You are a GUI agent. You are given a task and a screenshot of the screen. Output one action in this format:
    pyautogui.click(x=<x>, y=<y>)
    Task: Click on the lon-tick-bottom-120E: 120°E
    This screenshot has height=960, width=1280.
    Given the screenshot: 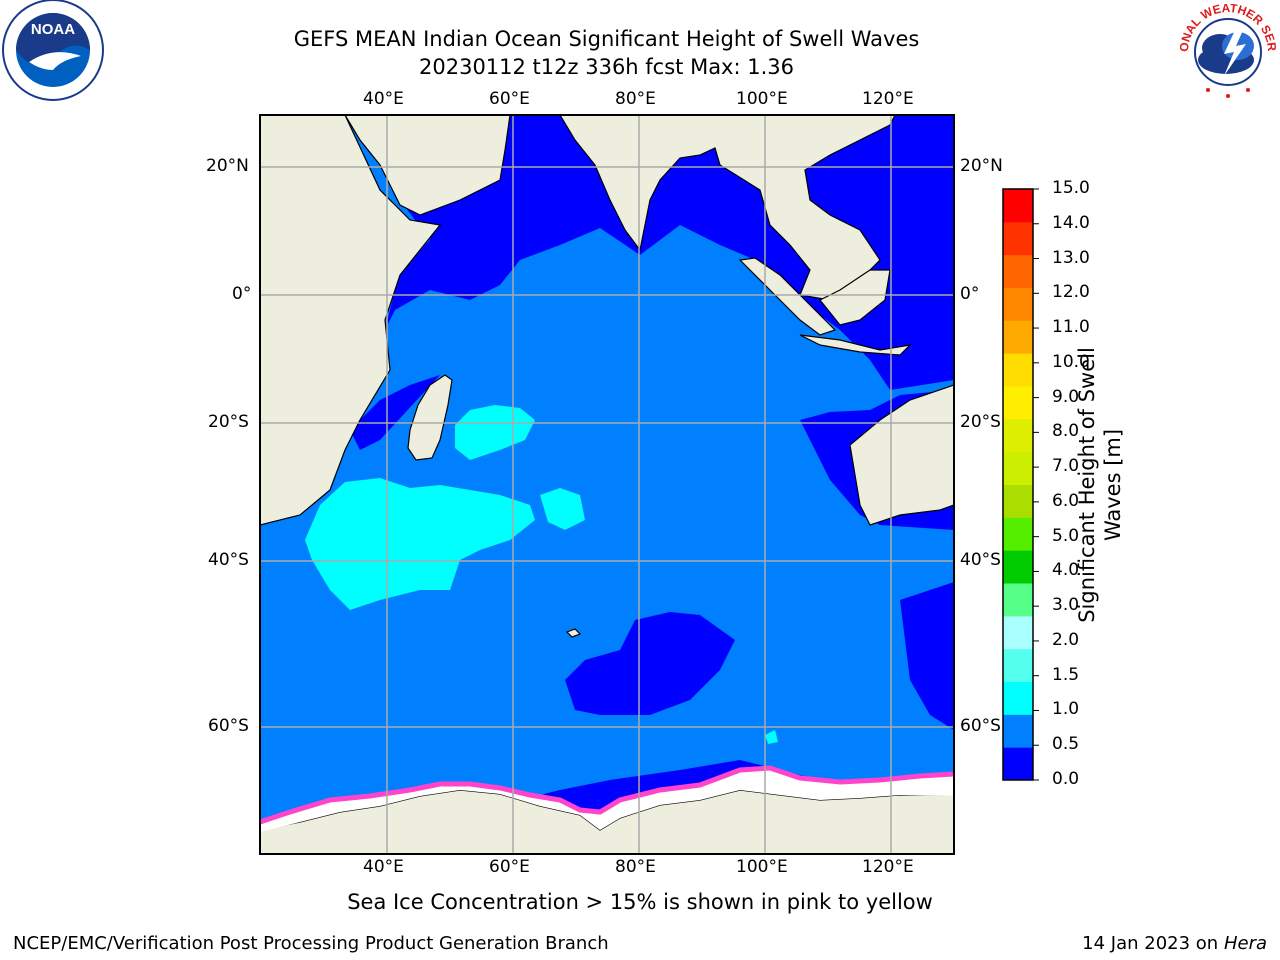 What is the action you would take?
    pyautogui.click(x=888, y=867)
    